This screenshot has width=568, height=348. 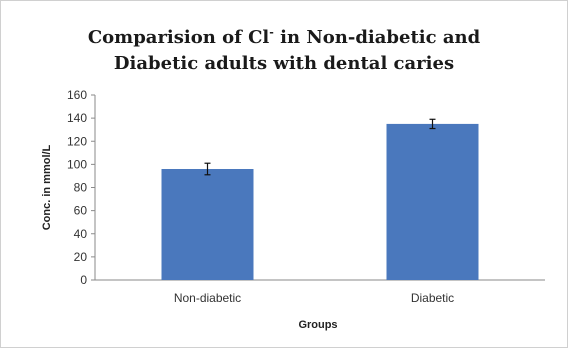 What do you see at coordinates (77, 141) in the screenshot?
I see `y-tick-label: 120` at bounding box center [77, 141].